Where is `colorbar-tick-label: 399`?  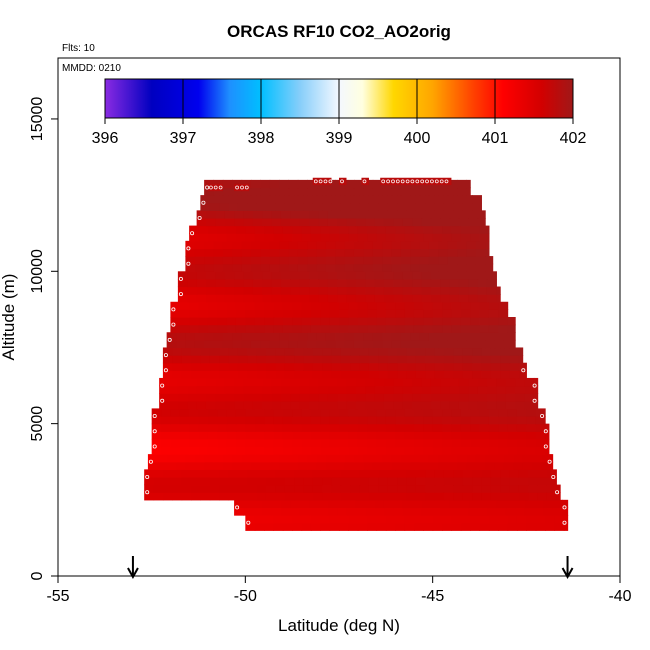 colorbar-tick-label: 399 is located at coordinates (339, 138).